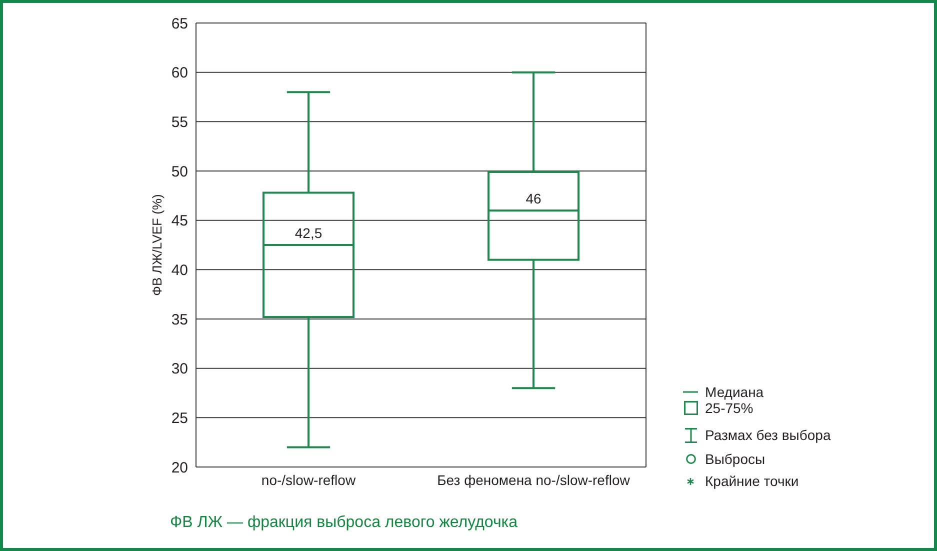 Image resolution: width=937 pixels, height=551 pixels. What do you see at coordinates (534, 198) in the screenshot?
I see `text: 46` at bounding box center [534, 198].